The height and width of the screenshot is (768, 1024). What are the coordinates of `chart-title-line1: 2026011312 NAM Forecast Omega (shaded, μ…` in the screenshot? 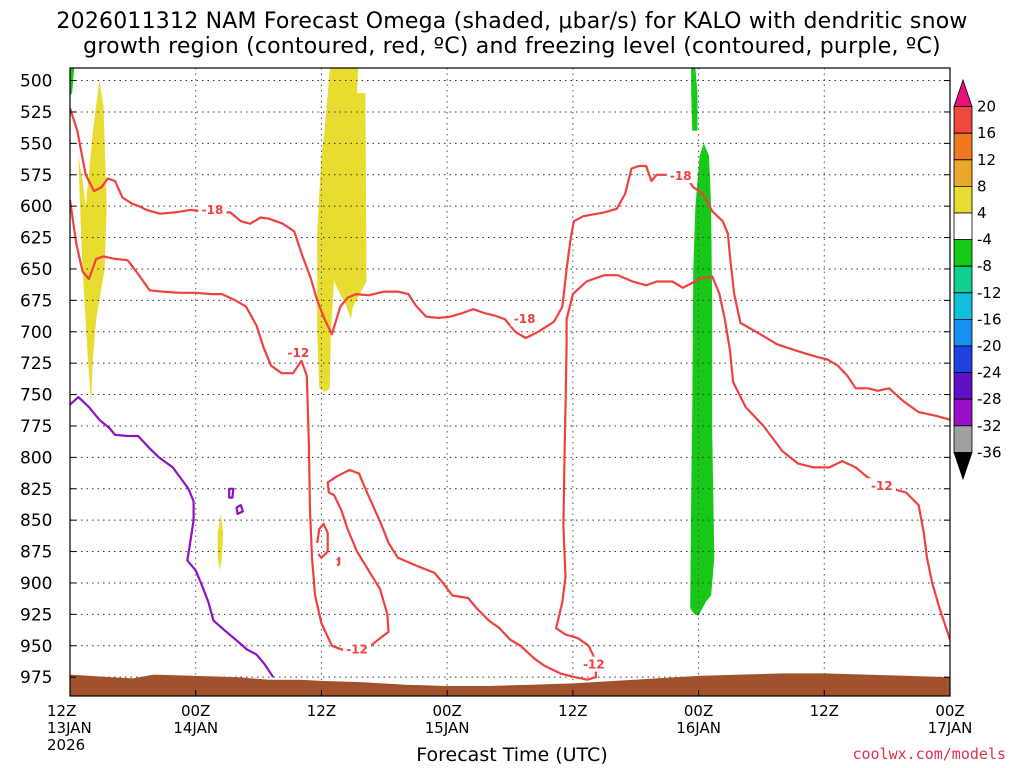 It's located at (512, 21).